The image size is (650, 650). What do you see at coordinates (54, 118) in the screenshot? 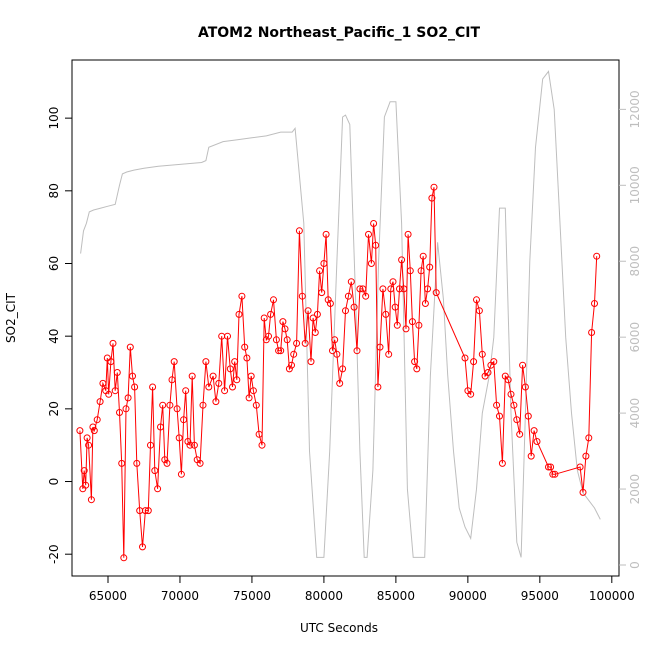
I see `y-tick-label: 100` at bounding box center [54, 118].